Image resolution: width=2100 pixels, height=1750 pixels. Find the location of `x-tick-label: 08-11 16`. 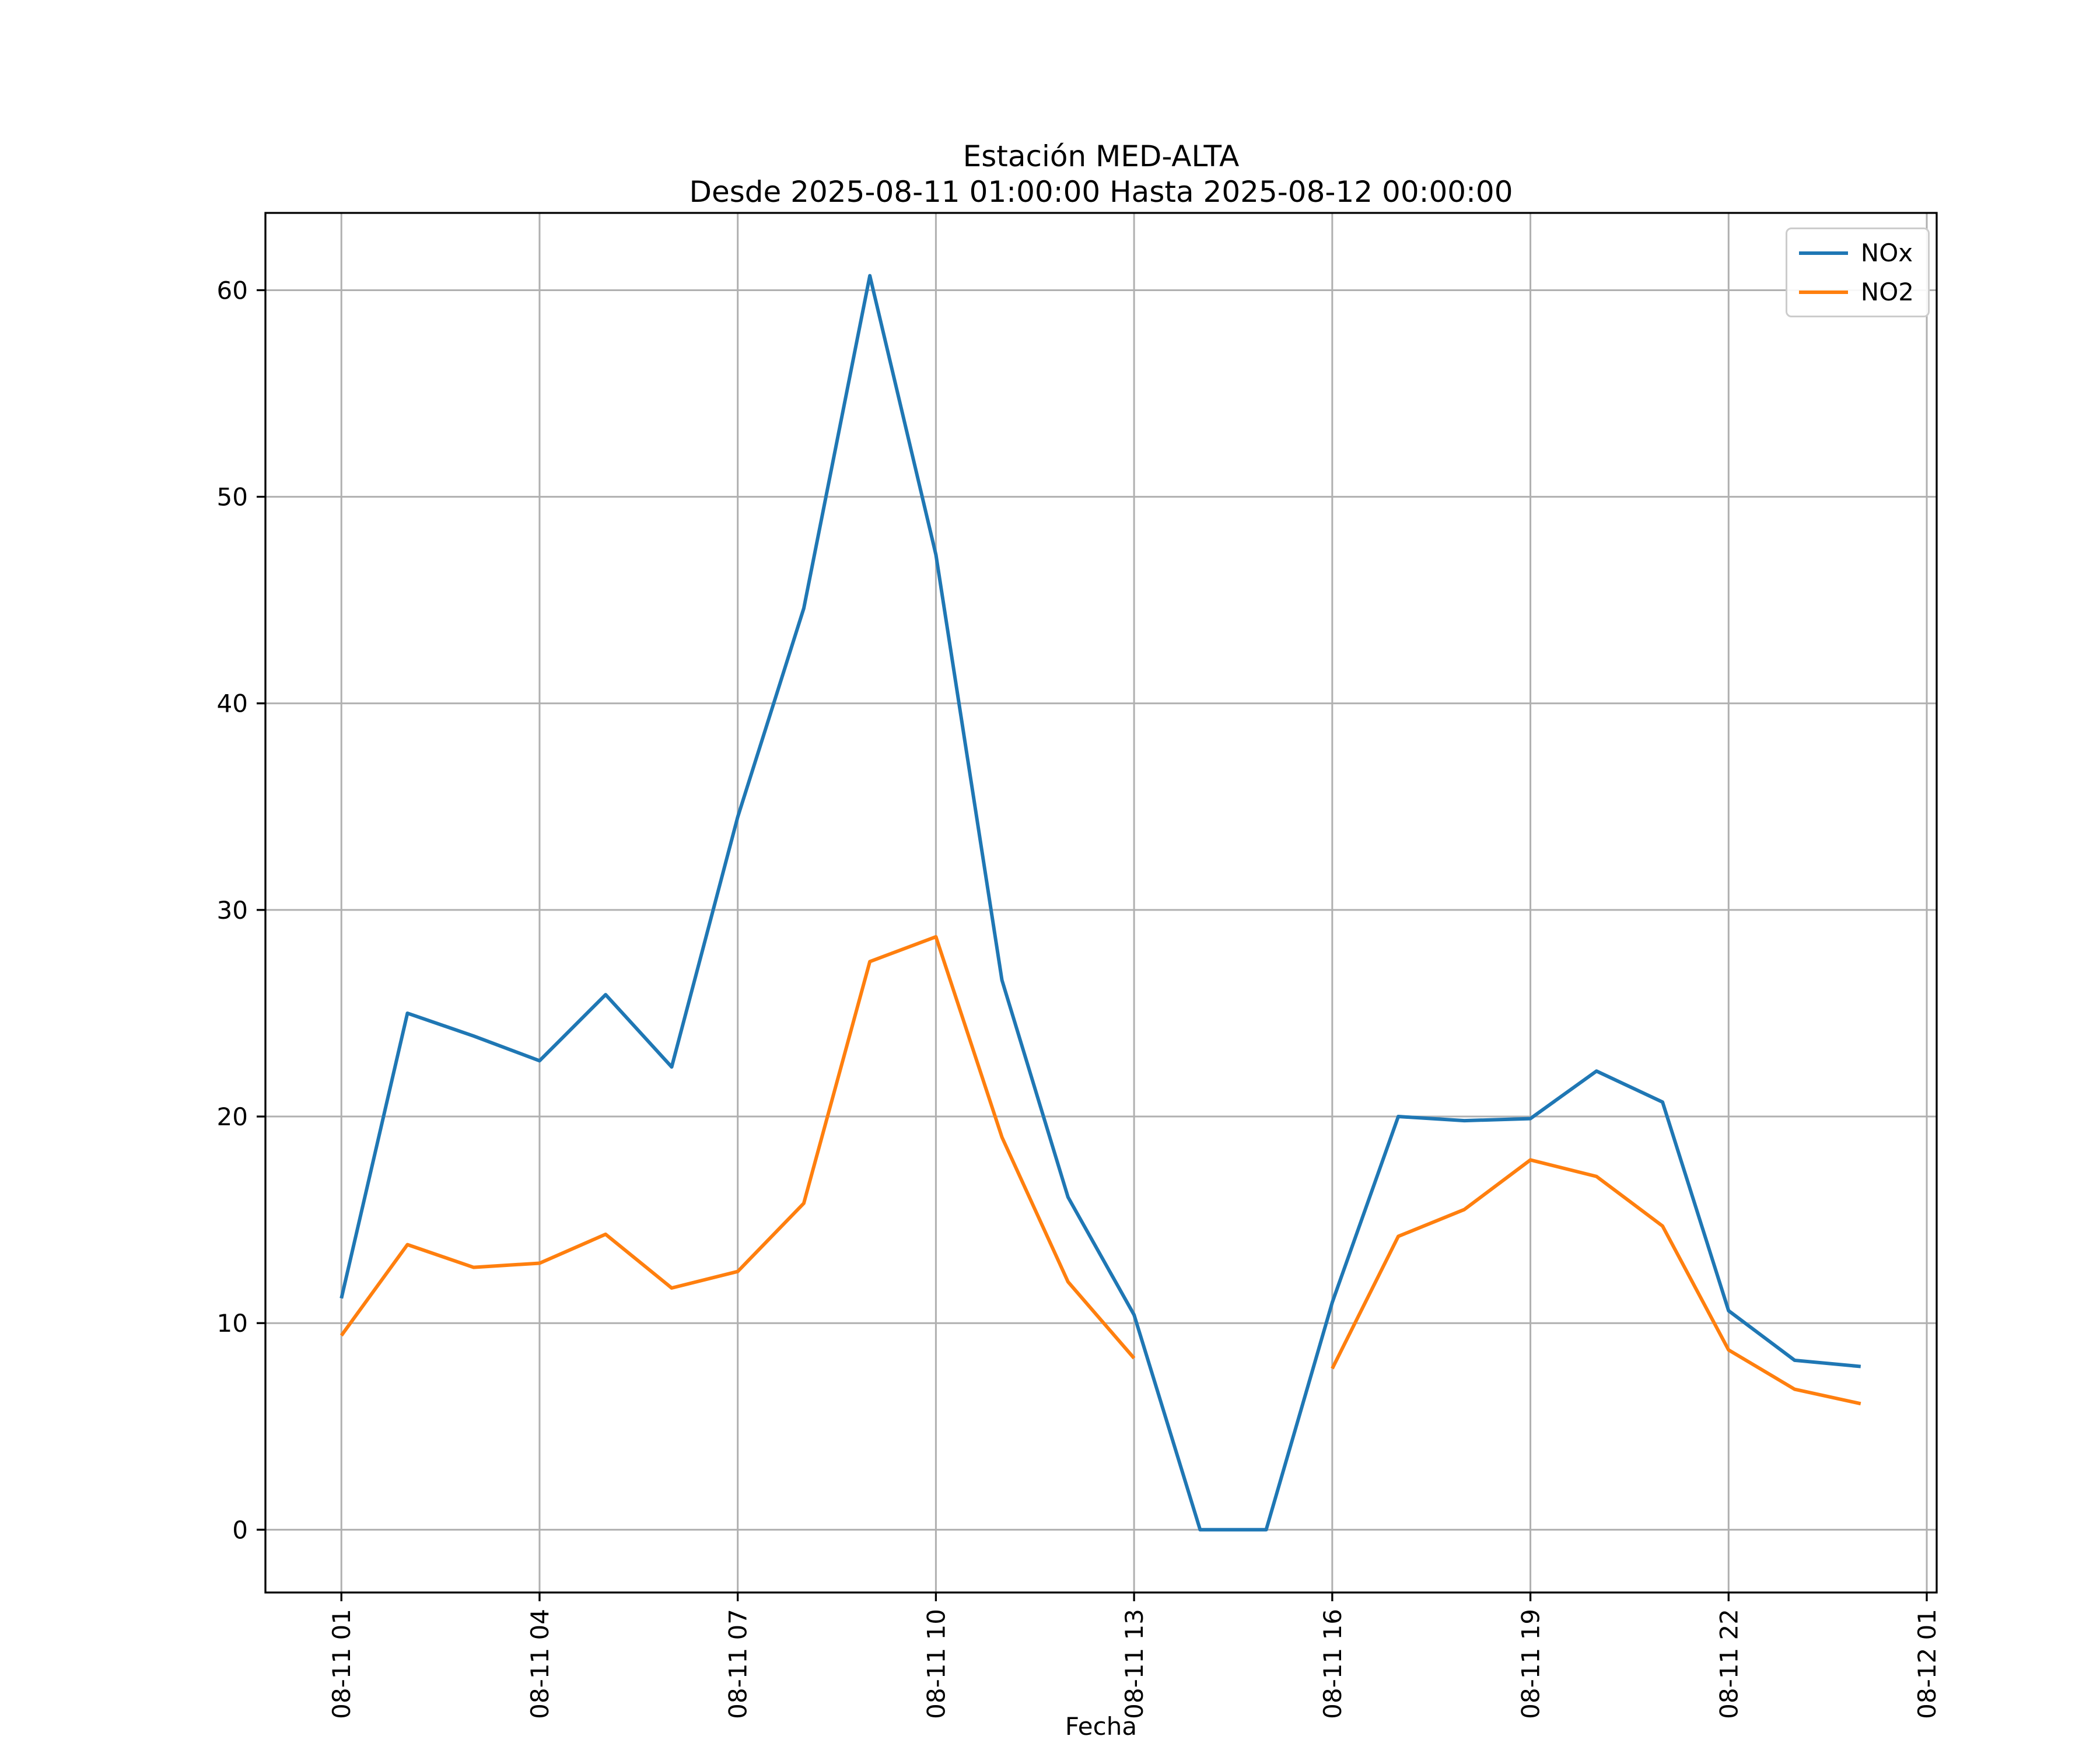

x-tick-label: 08-11 16 is located at coordinates (1332, 1664).